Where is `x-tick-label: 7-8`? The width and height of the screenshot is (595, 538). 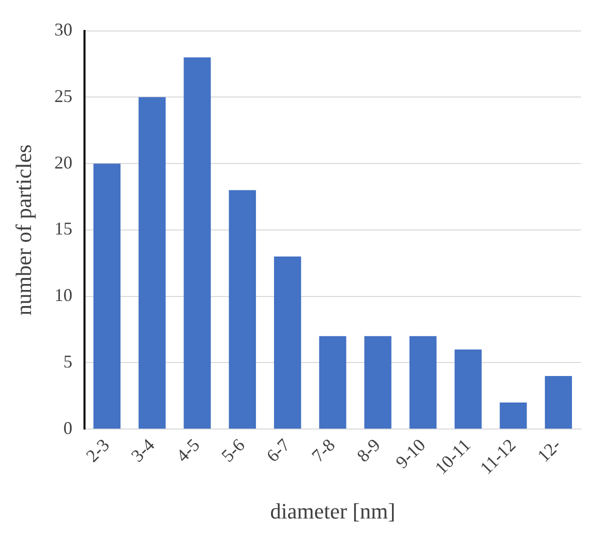 x-tick-label: 7-8 is located at coordinates (323, 450).